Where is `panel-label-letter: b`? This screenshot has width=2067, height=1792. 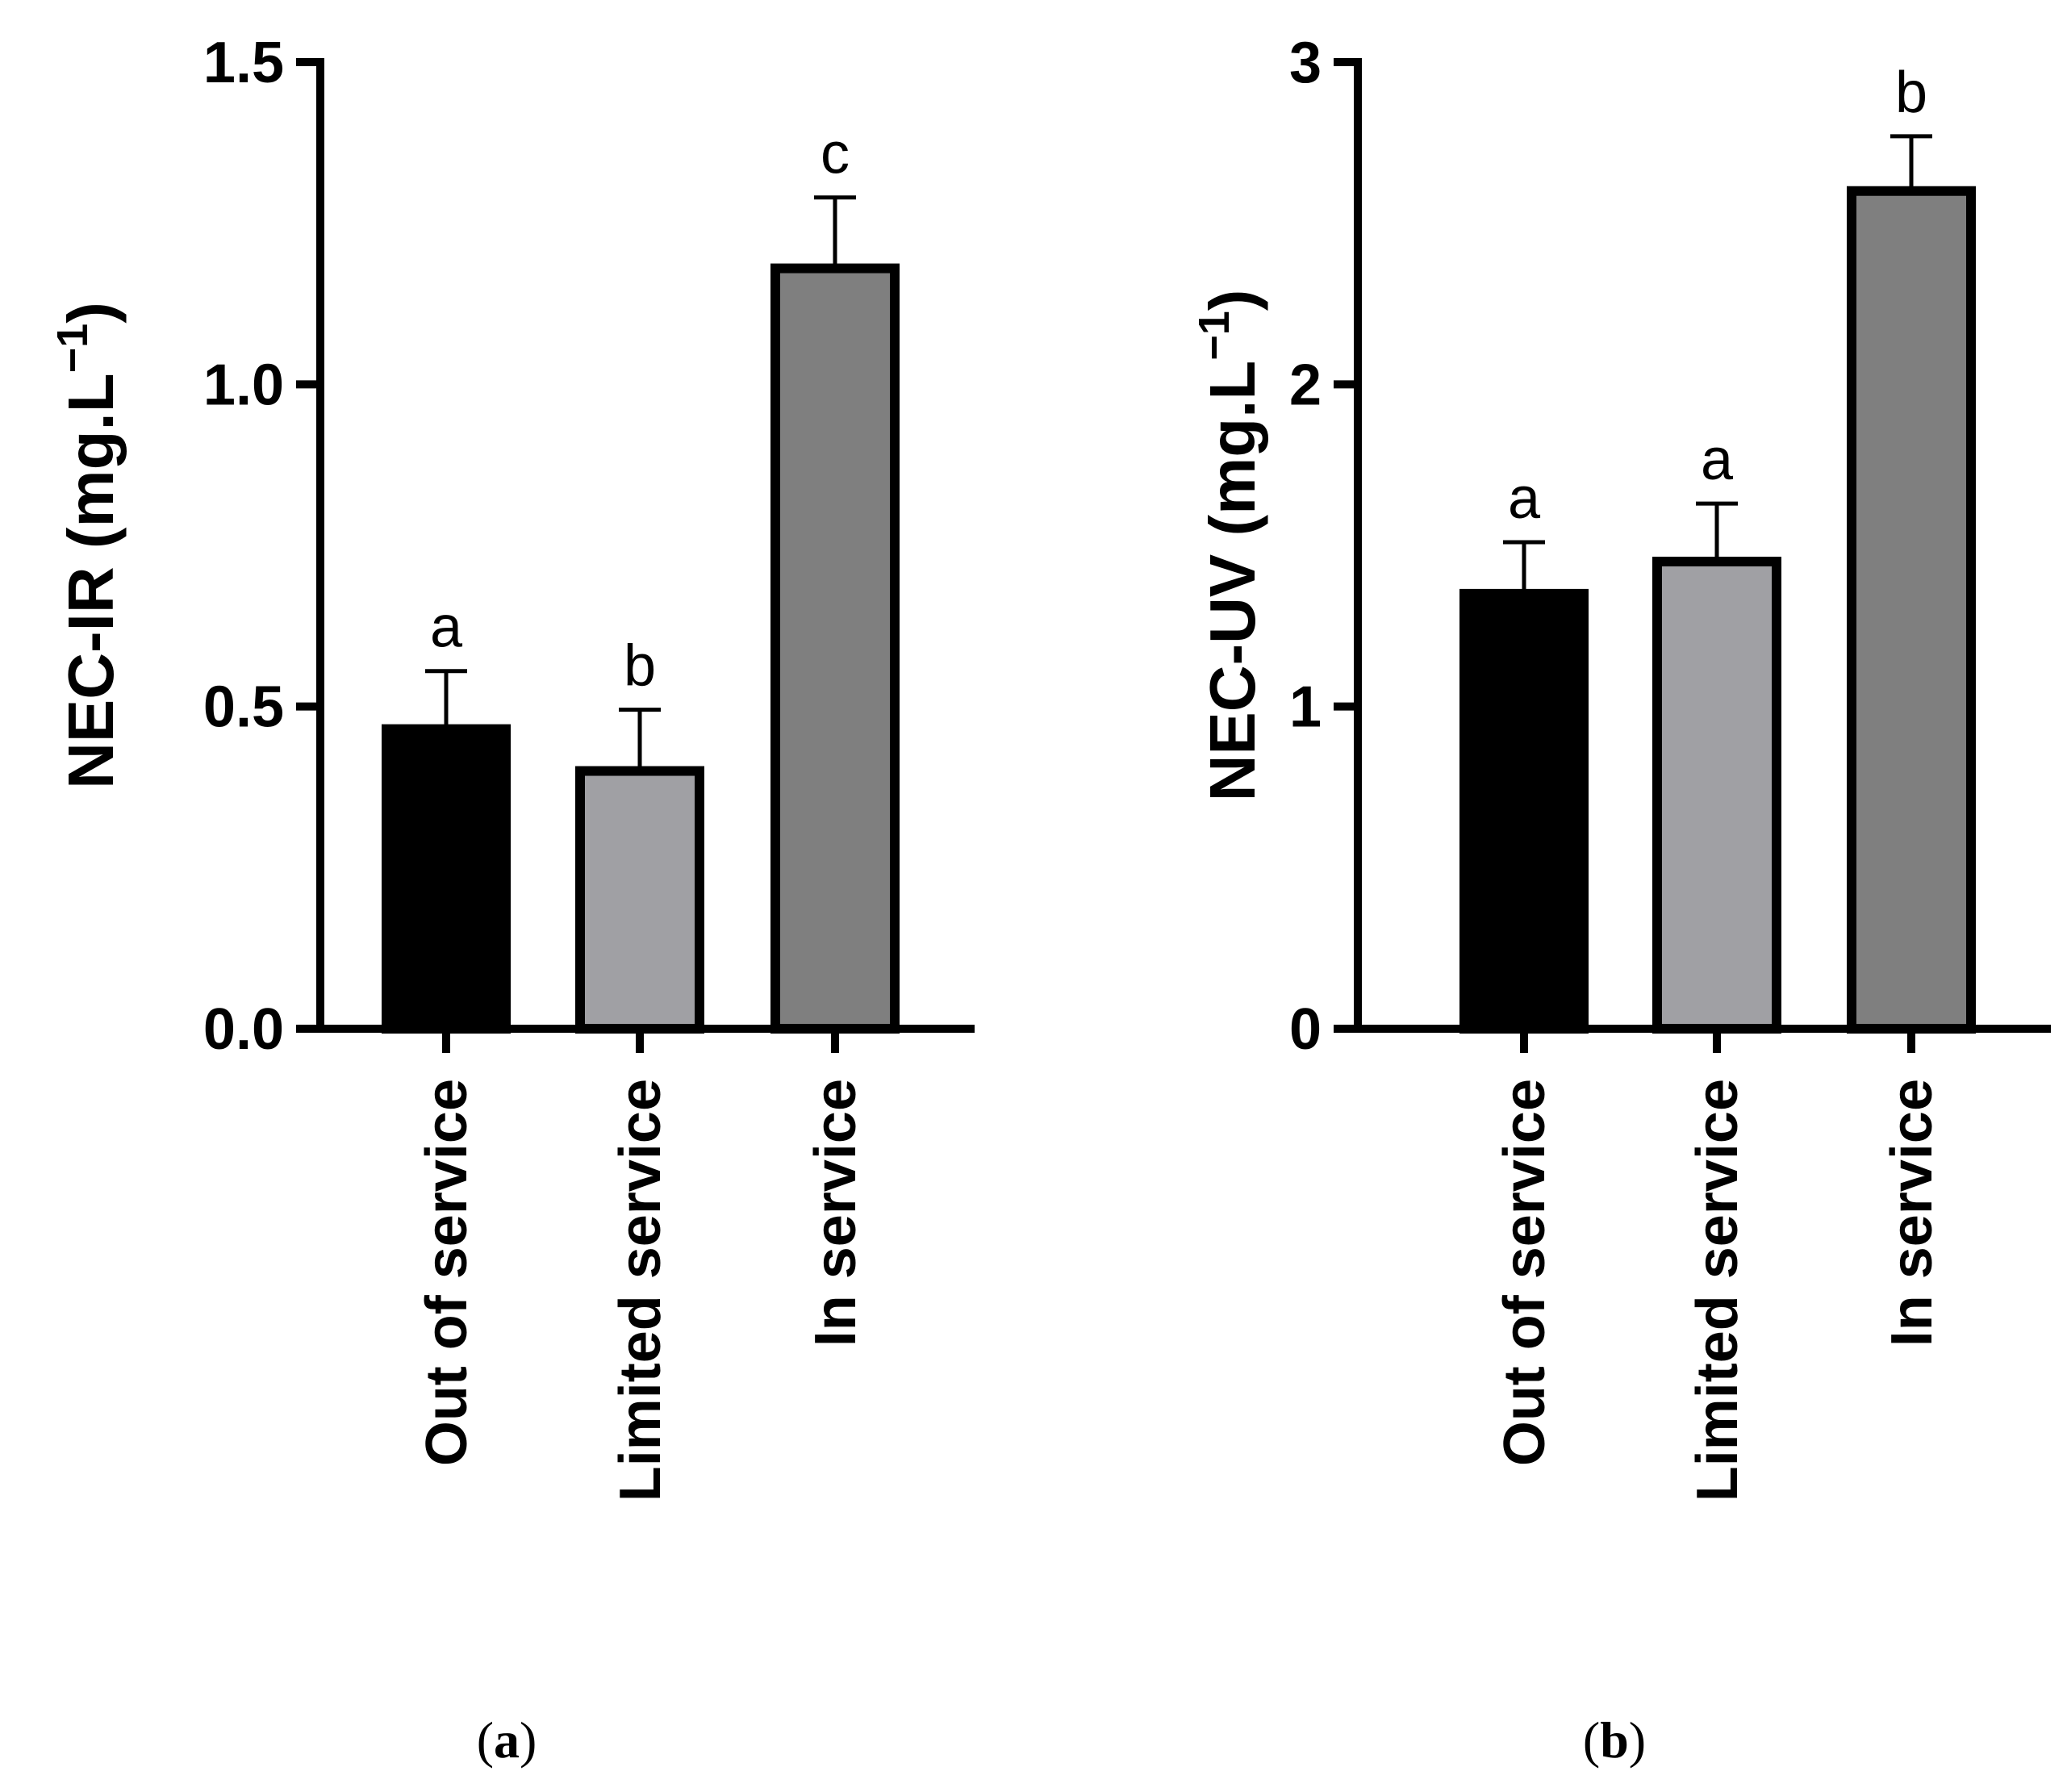 panel-label-letter: b is located at coordinates (1615, 1740).